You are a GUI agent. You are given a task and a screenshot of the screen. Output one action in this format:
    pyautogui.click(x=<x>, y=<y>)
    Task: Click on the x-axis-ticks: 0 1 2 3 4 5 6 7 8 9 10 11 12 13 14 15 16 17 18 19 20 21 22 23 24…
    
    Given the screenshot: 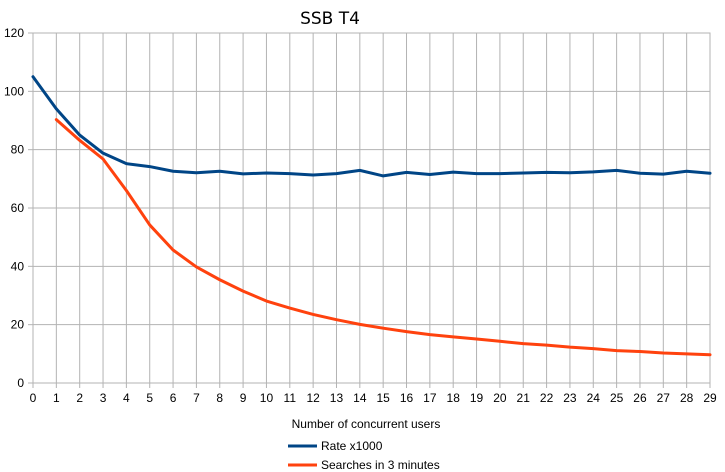 What is the action you would take?
    pyautogui.click(x=373, y=394)
    